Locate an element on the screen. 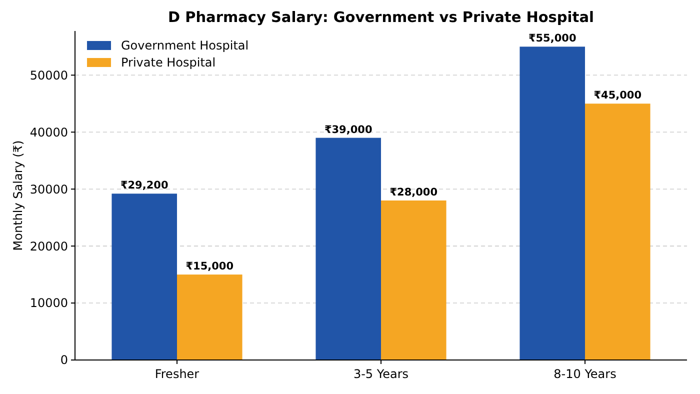 The image size is (700, 394). x-tick-label: Fresher is located at coordinates (177, 374).